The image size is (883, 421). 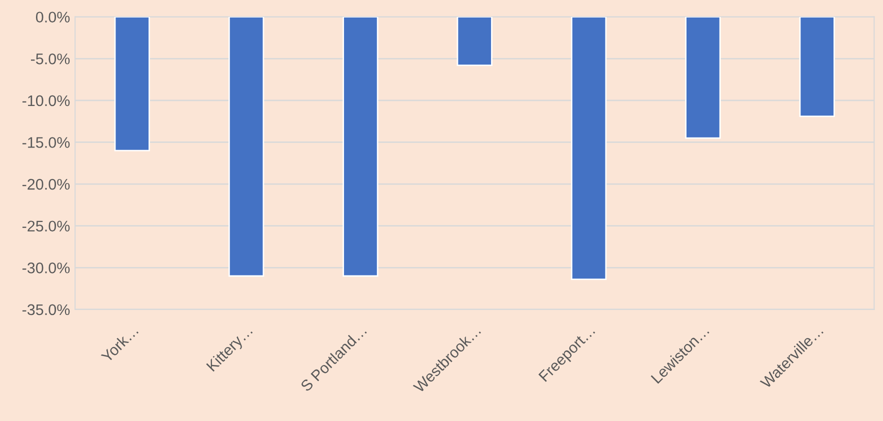 I want to click on y-tick-label: -20.0%, so click(x=46, y=184).